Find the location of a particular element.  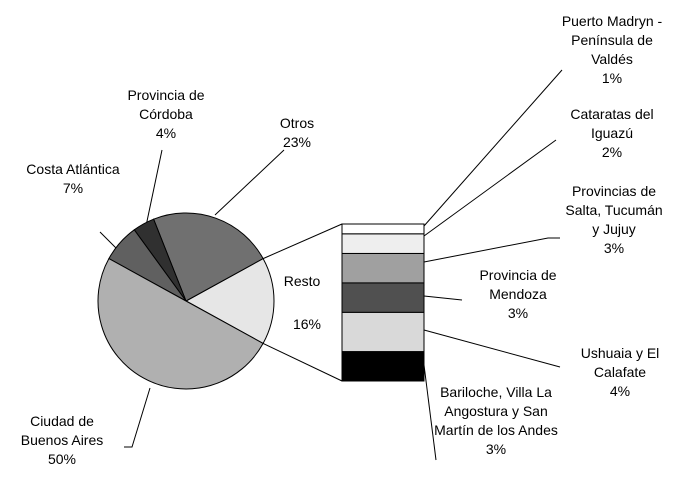

slice-label: Costa Atlántica 7% is located at coordinates (73, 179).